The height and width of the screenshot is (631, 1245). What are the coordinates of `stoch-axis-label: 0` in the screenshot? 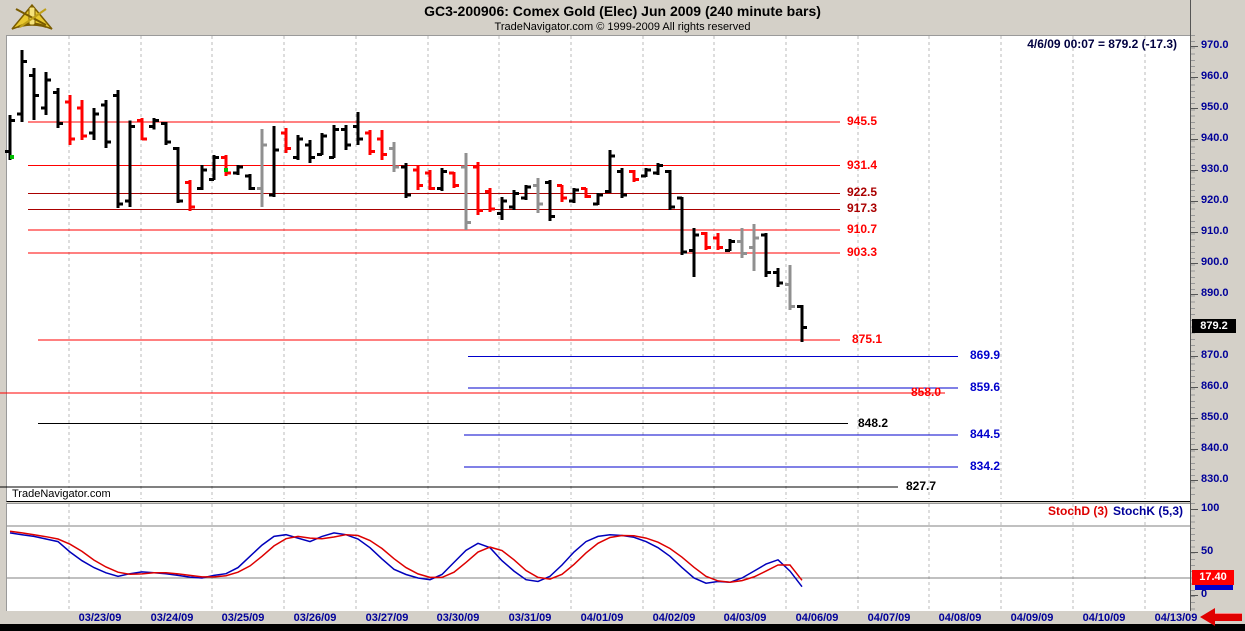 It's located at (1204, 594).